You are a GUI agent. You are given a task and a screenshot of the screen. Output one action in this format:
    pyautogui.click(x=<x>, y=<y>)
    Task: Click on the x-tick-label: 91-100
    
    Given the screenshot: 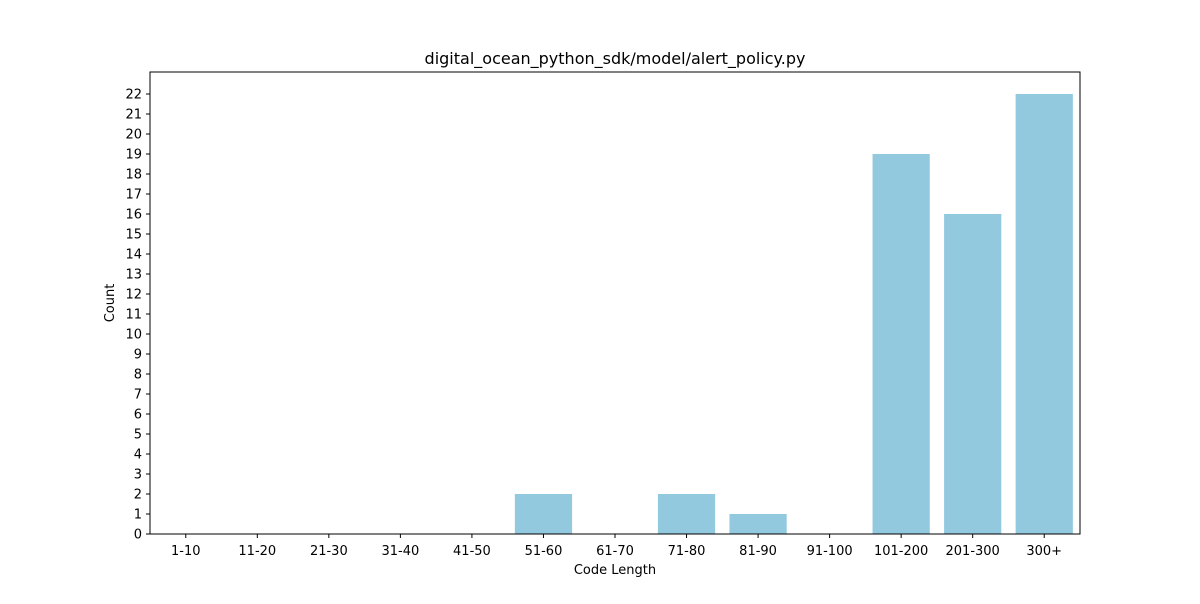 What is the action you would take?
    pyautogui.click(x=830, y=551)
    